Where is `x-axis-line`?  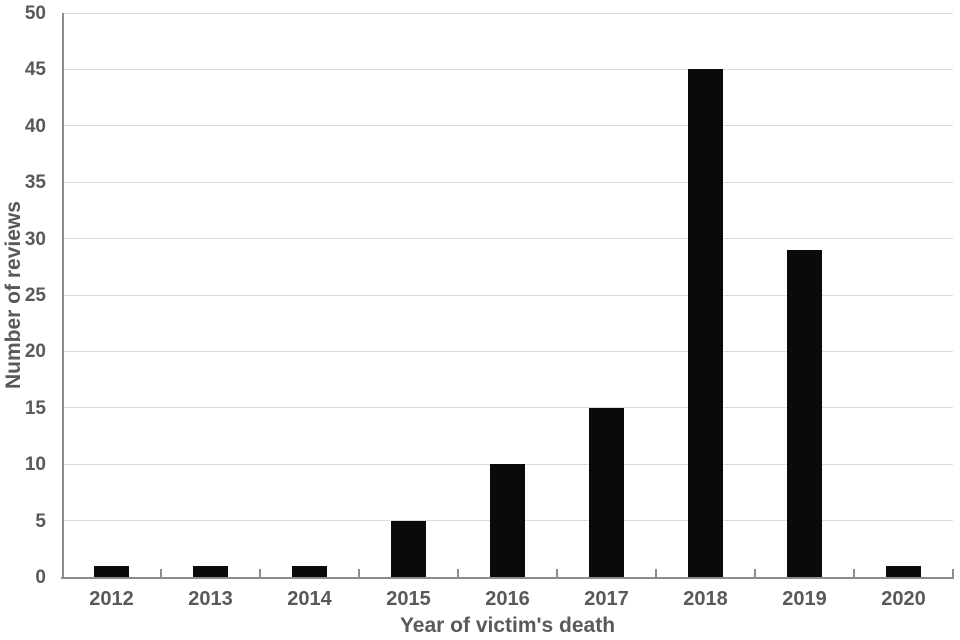
x-axis-line is located at coordinates (507, 578).